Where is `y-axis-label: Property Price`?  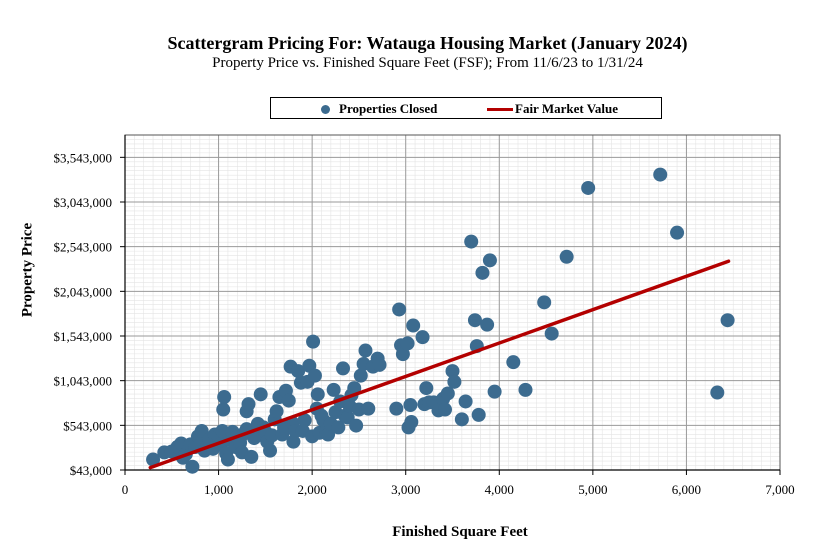
y-axis-label: Property Price is located at coordinates (27, 270).